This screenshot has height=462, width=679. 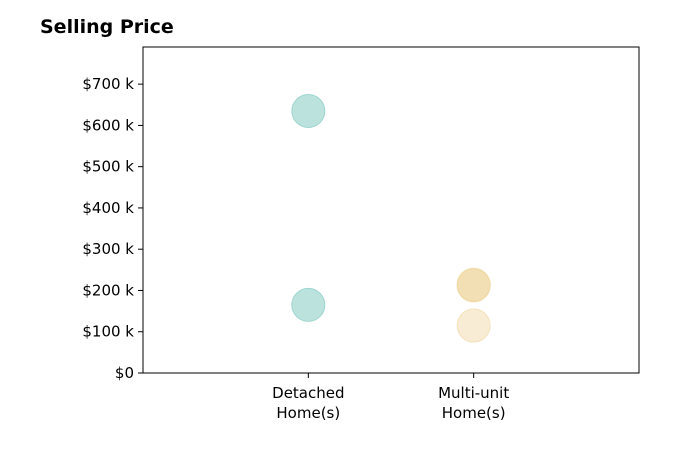 I want to click on y-tick-label: $300 k, so click(x=108, y=249).